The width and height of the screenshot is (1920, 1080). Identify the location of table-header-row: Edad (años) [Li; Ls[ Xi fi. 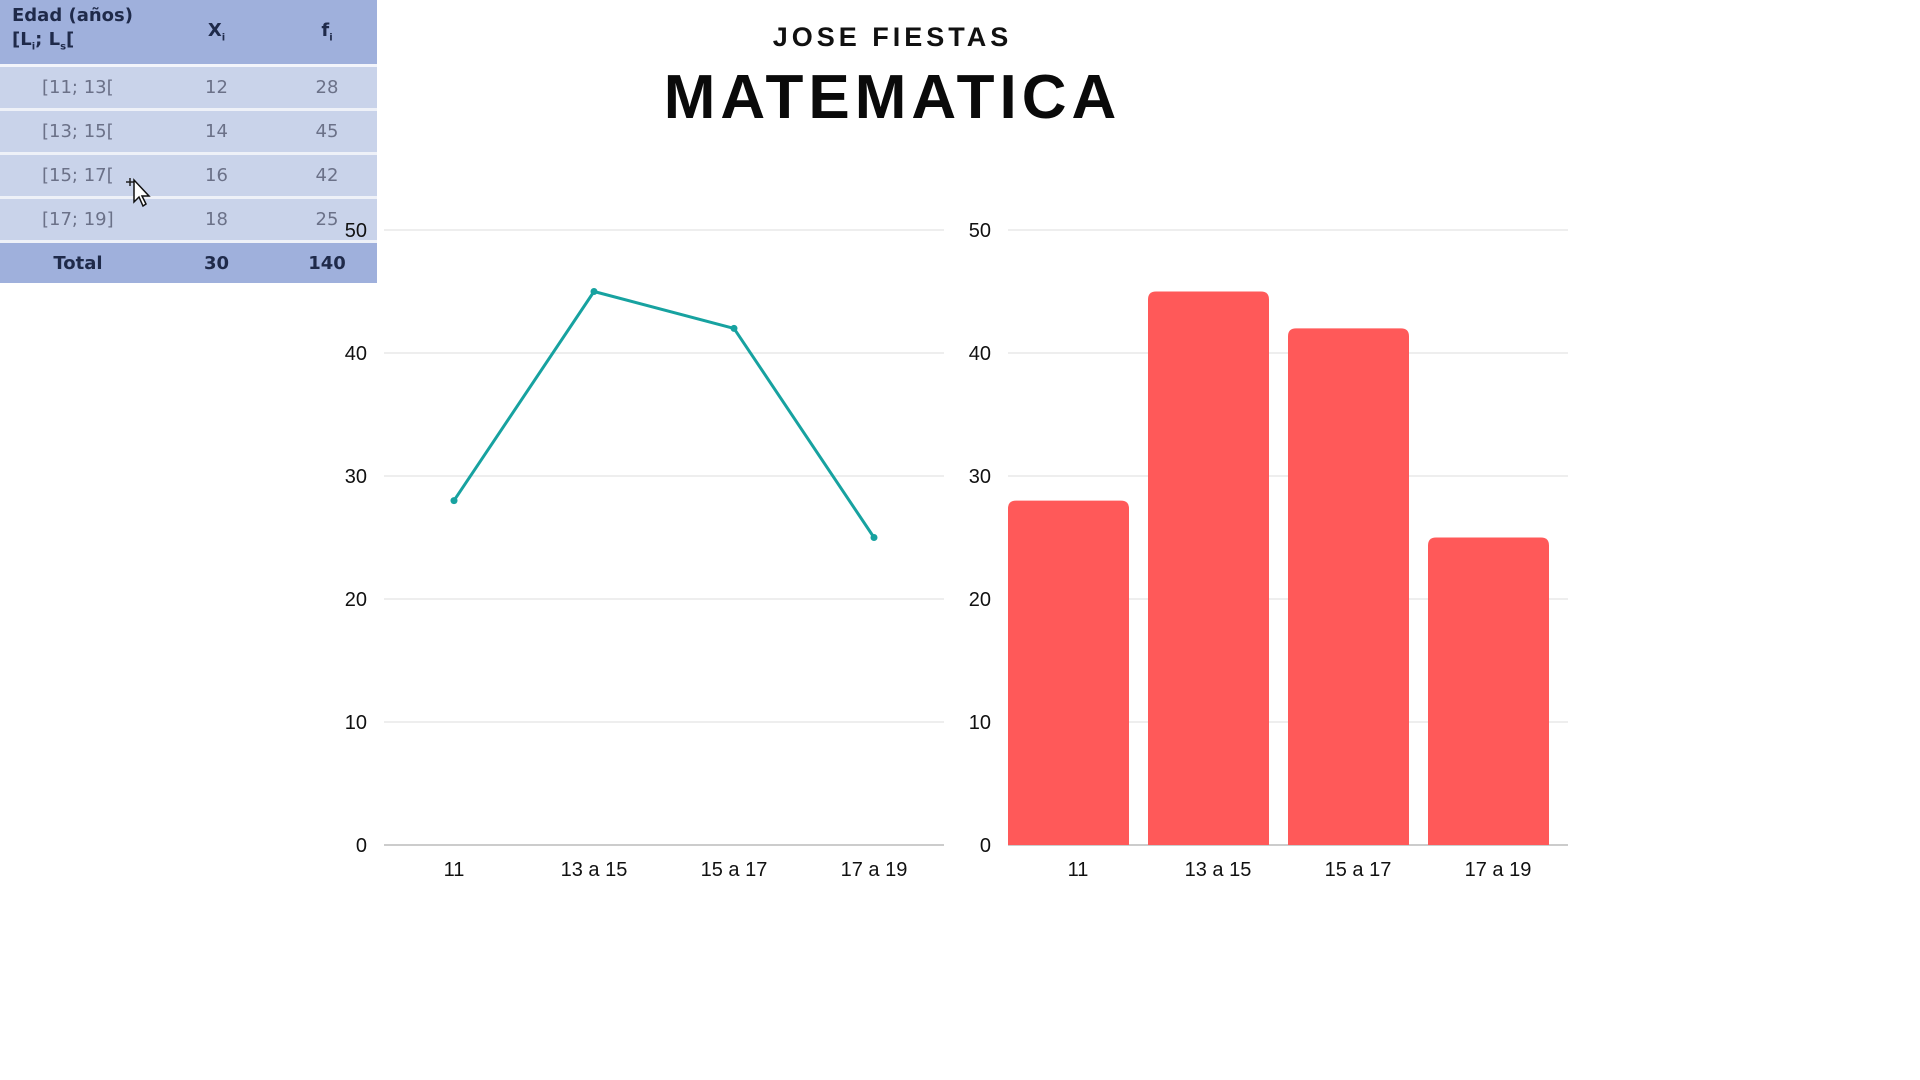
(188, 33).